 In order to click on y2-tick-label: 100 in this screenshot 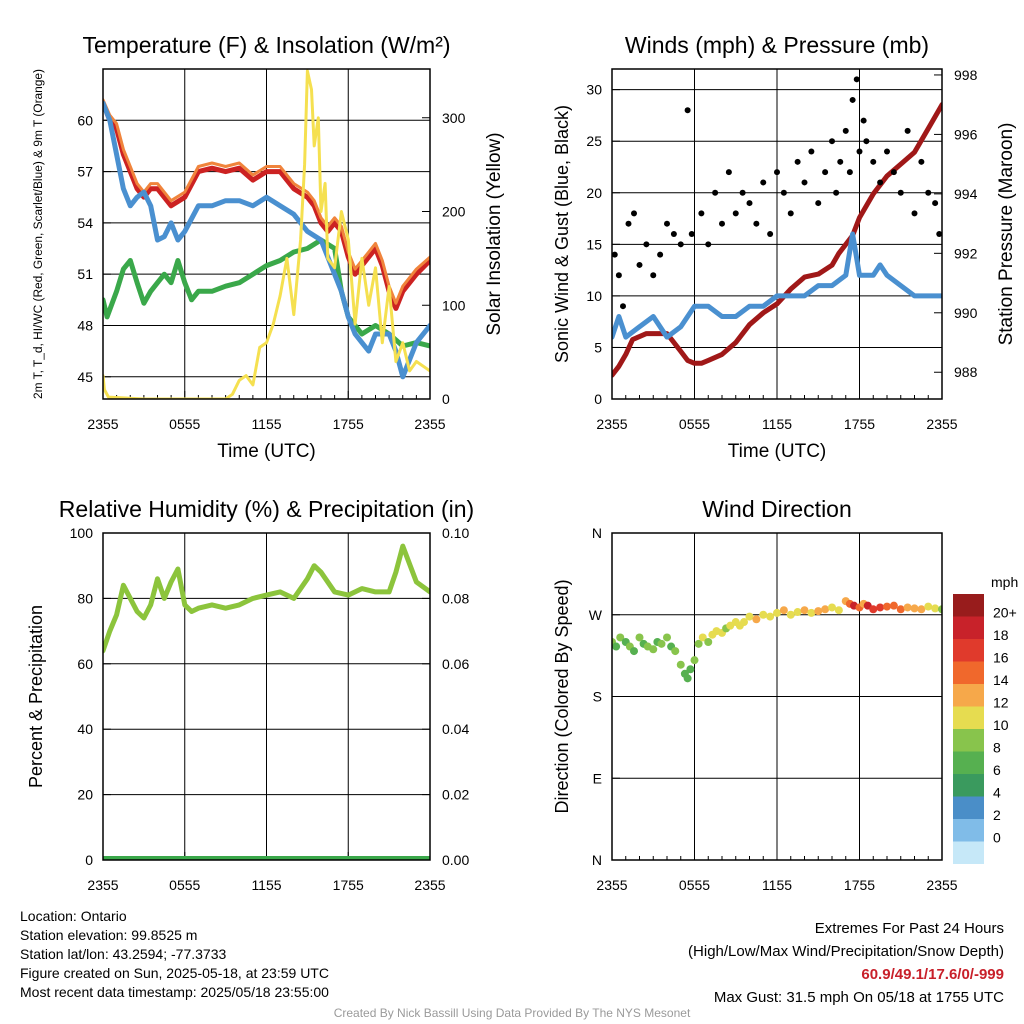, I will do `click(454, 305)`.